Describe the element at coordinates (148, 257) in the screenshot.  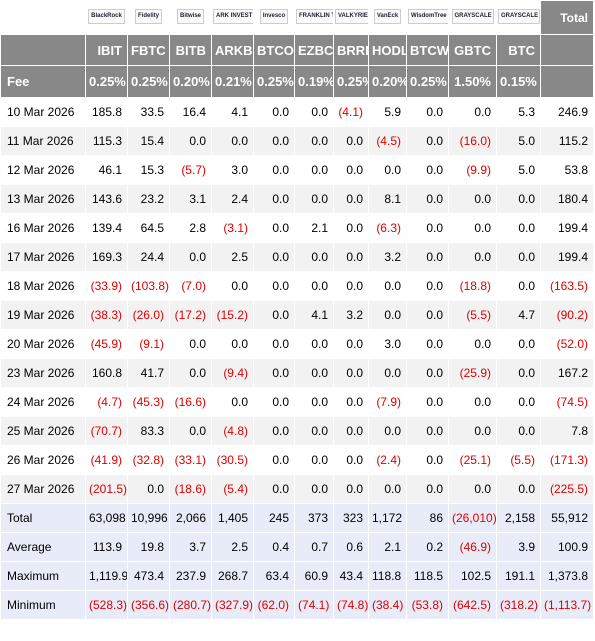
I see `flow-value: 24.4` at that location.